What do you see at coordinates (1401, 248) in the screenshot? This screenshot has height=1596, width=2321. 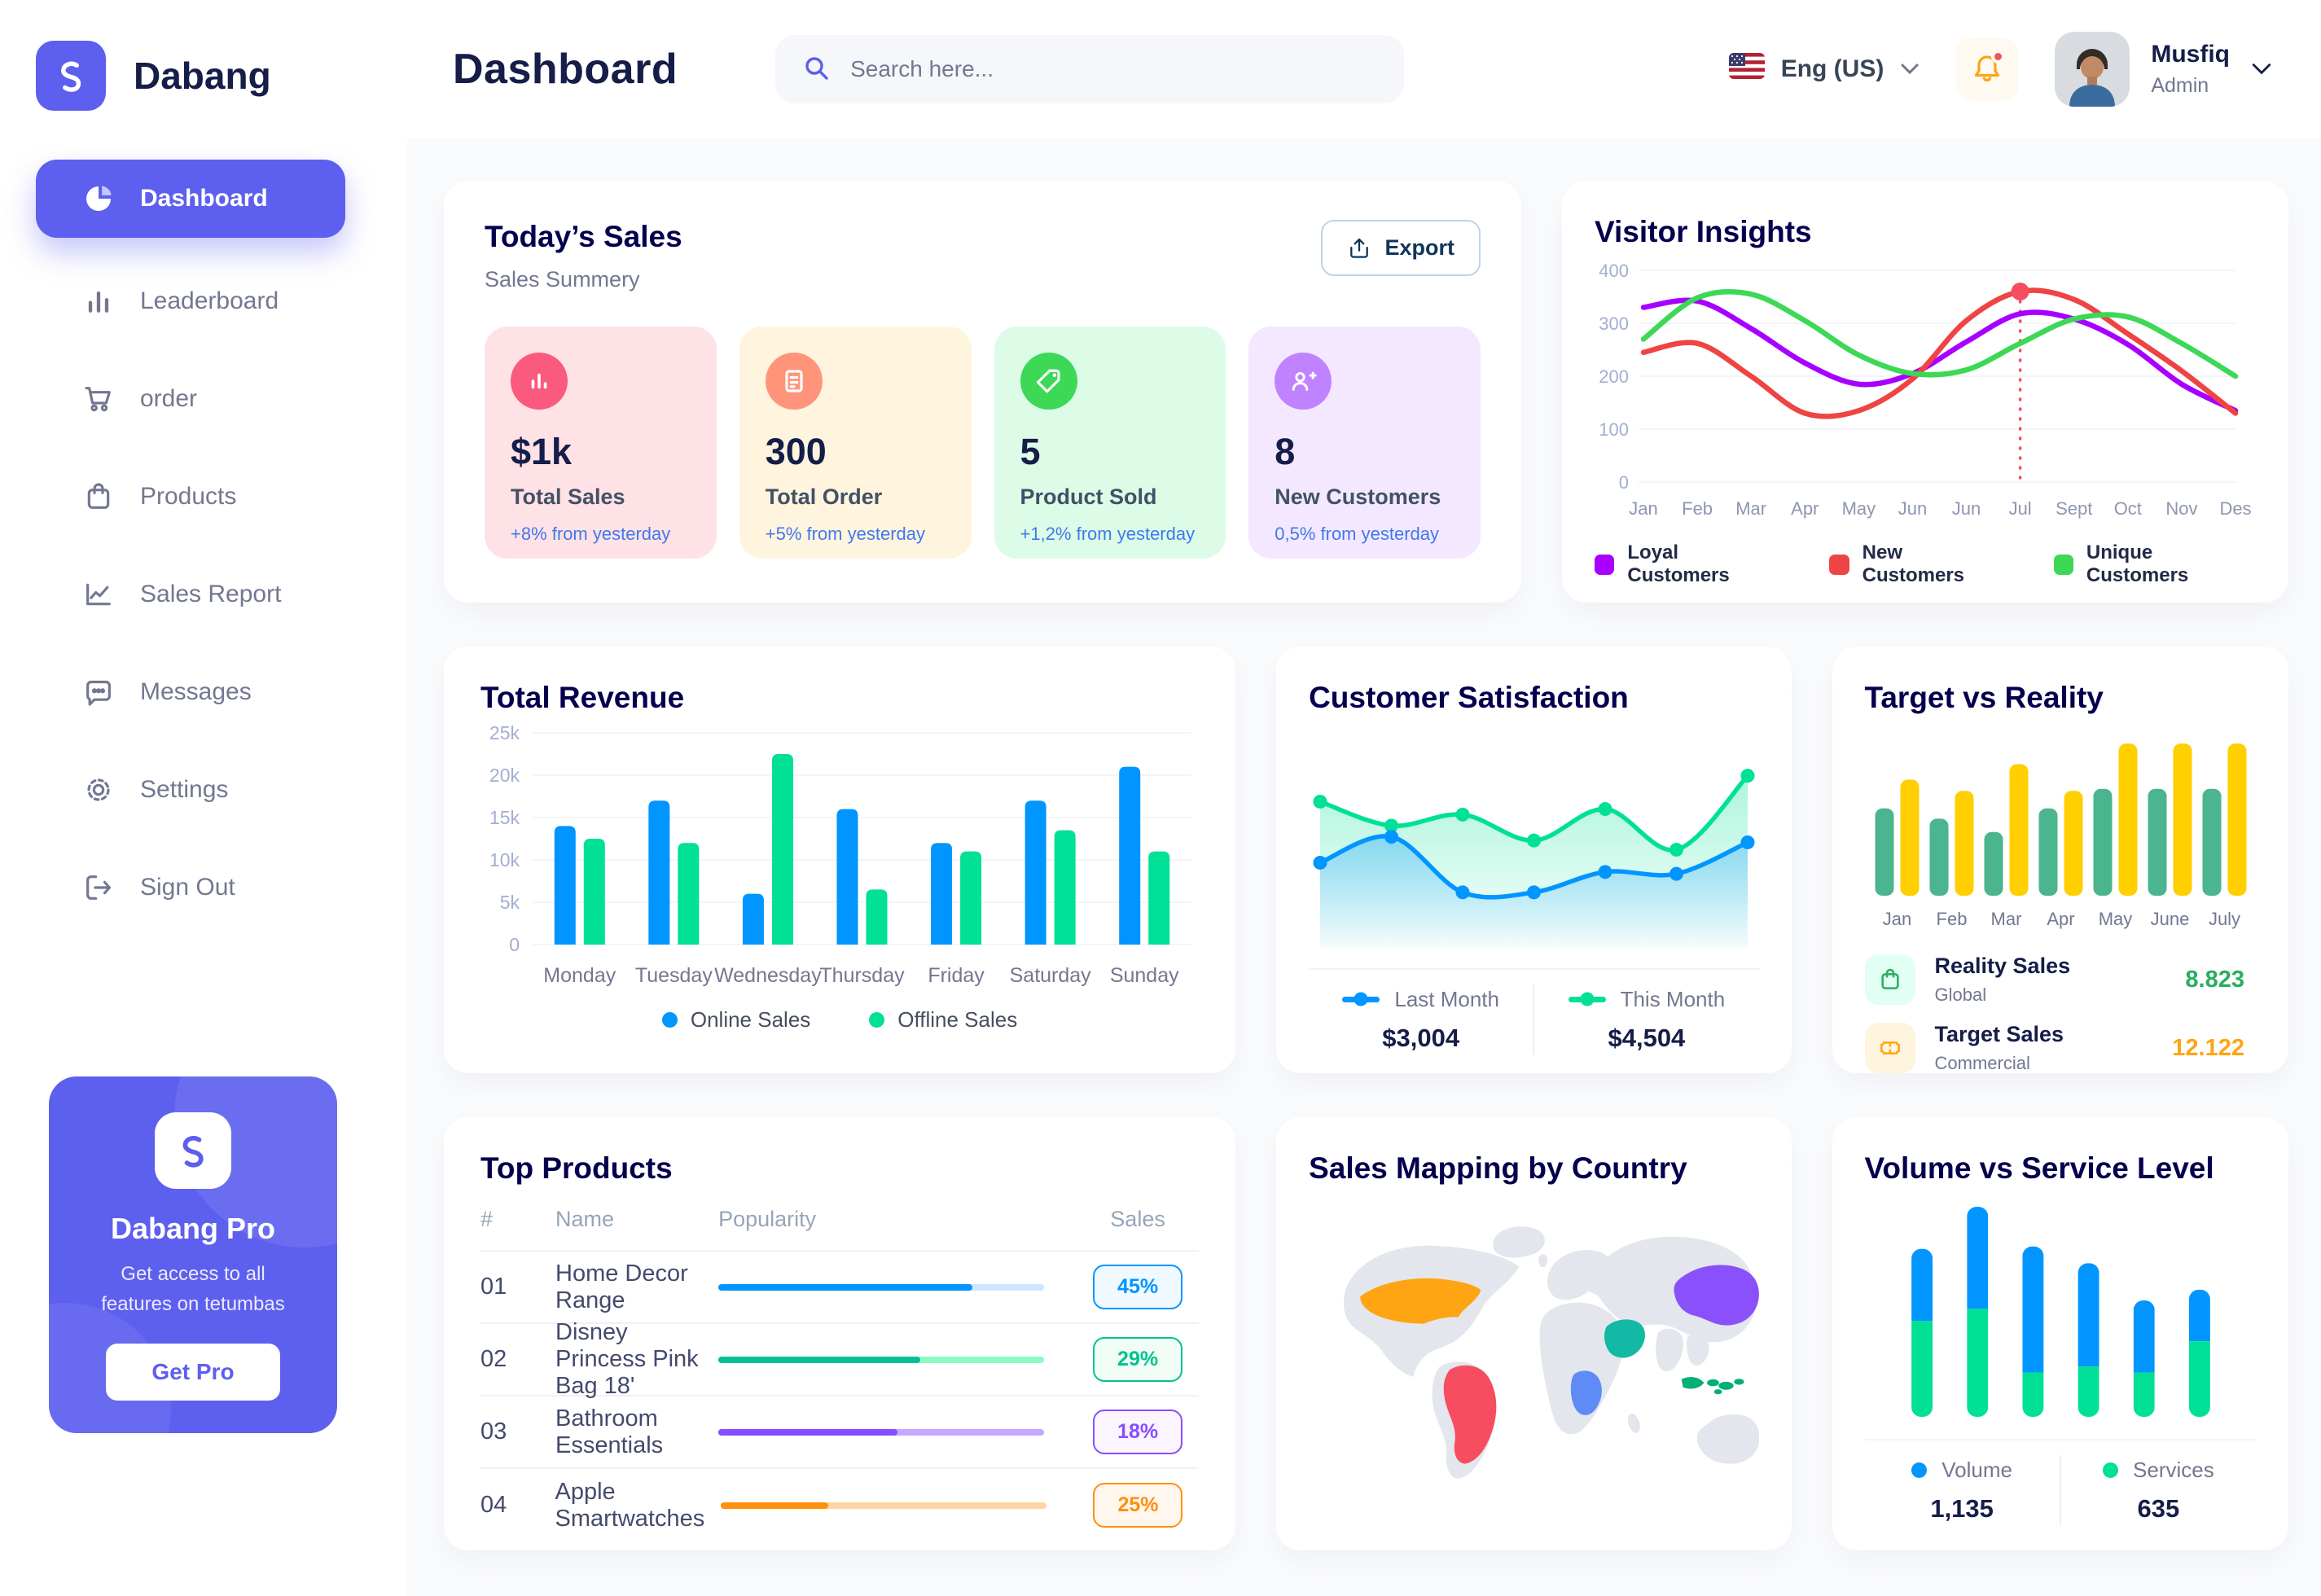 I see `export-button: Export` at bounding box center [1401, 248].